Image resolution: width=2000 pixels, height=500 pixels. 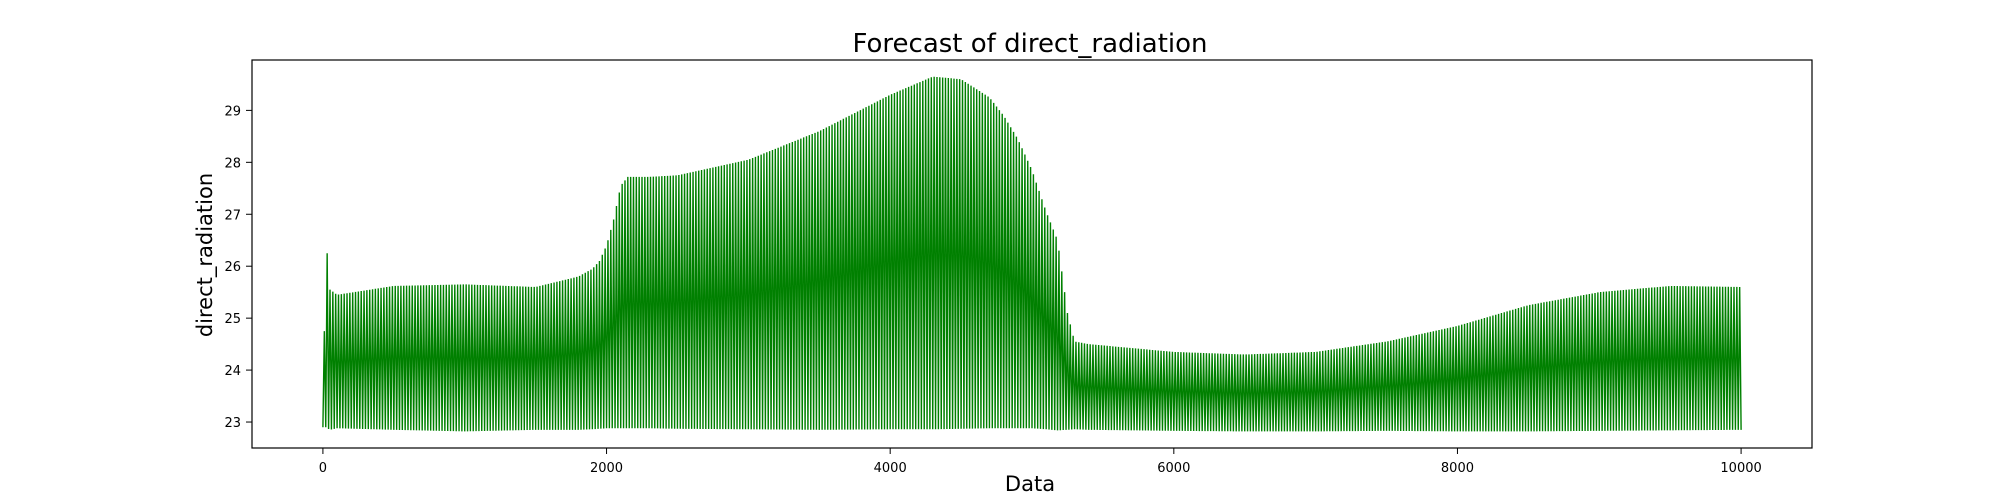 What do you see at coordinates (1029, 44) in the screenshot?
I see `chart-title: Forecast of direct_radiation` at bounding box center [1029, 44].